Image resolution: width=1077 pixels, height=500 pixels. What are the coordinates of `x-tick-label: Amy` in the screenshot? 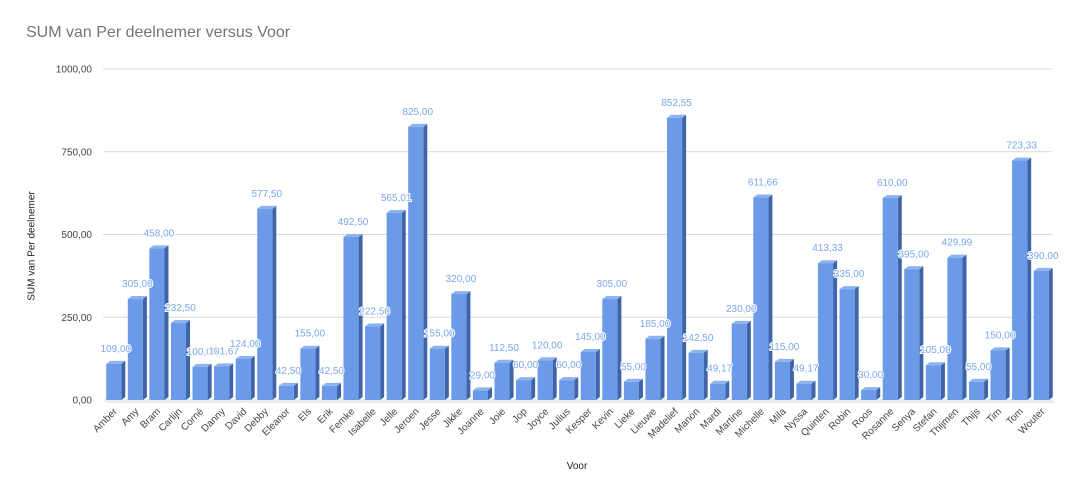 It's located at (131, 417).